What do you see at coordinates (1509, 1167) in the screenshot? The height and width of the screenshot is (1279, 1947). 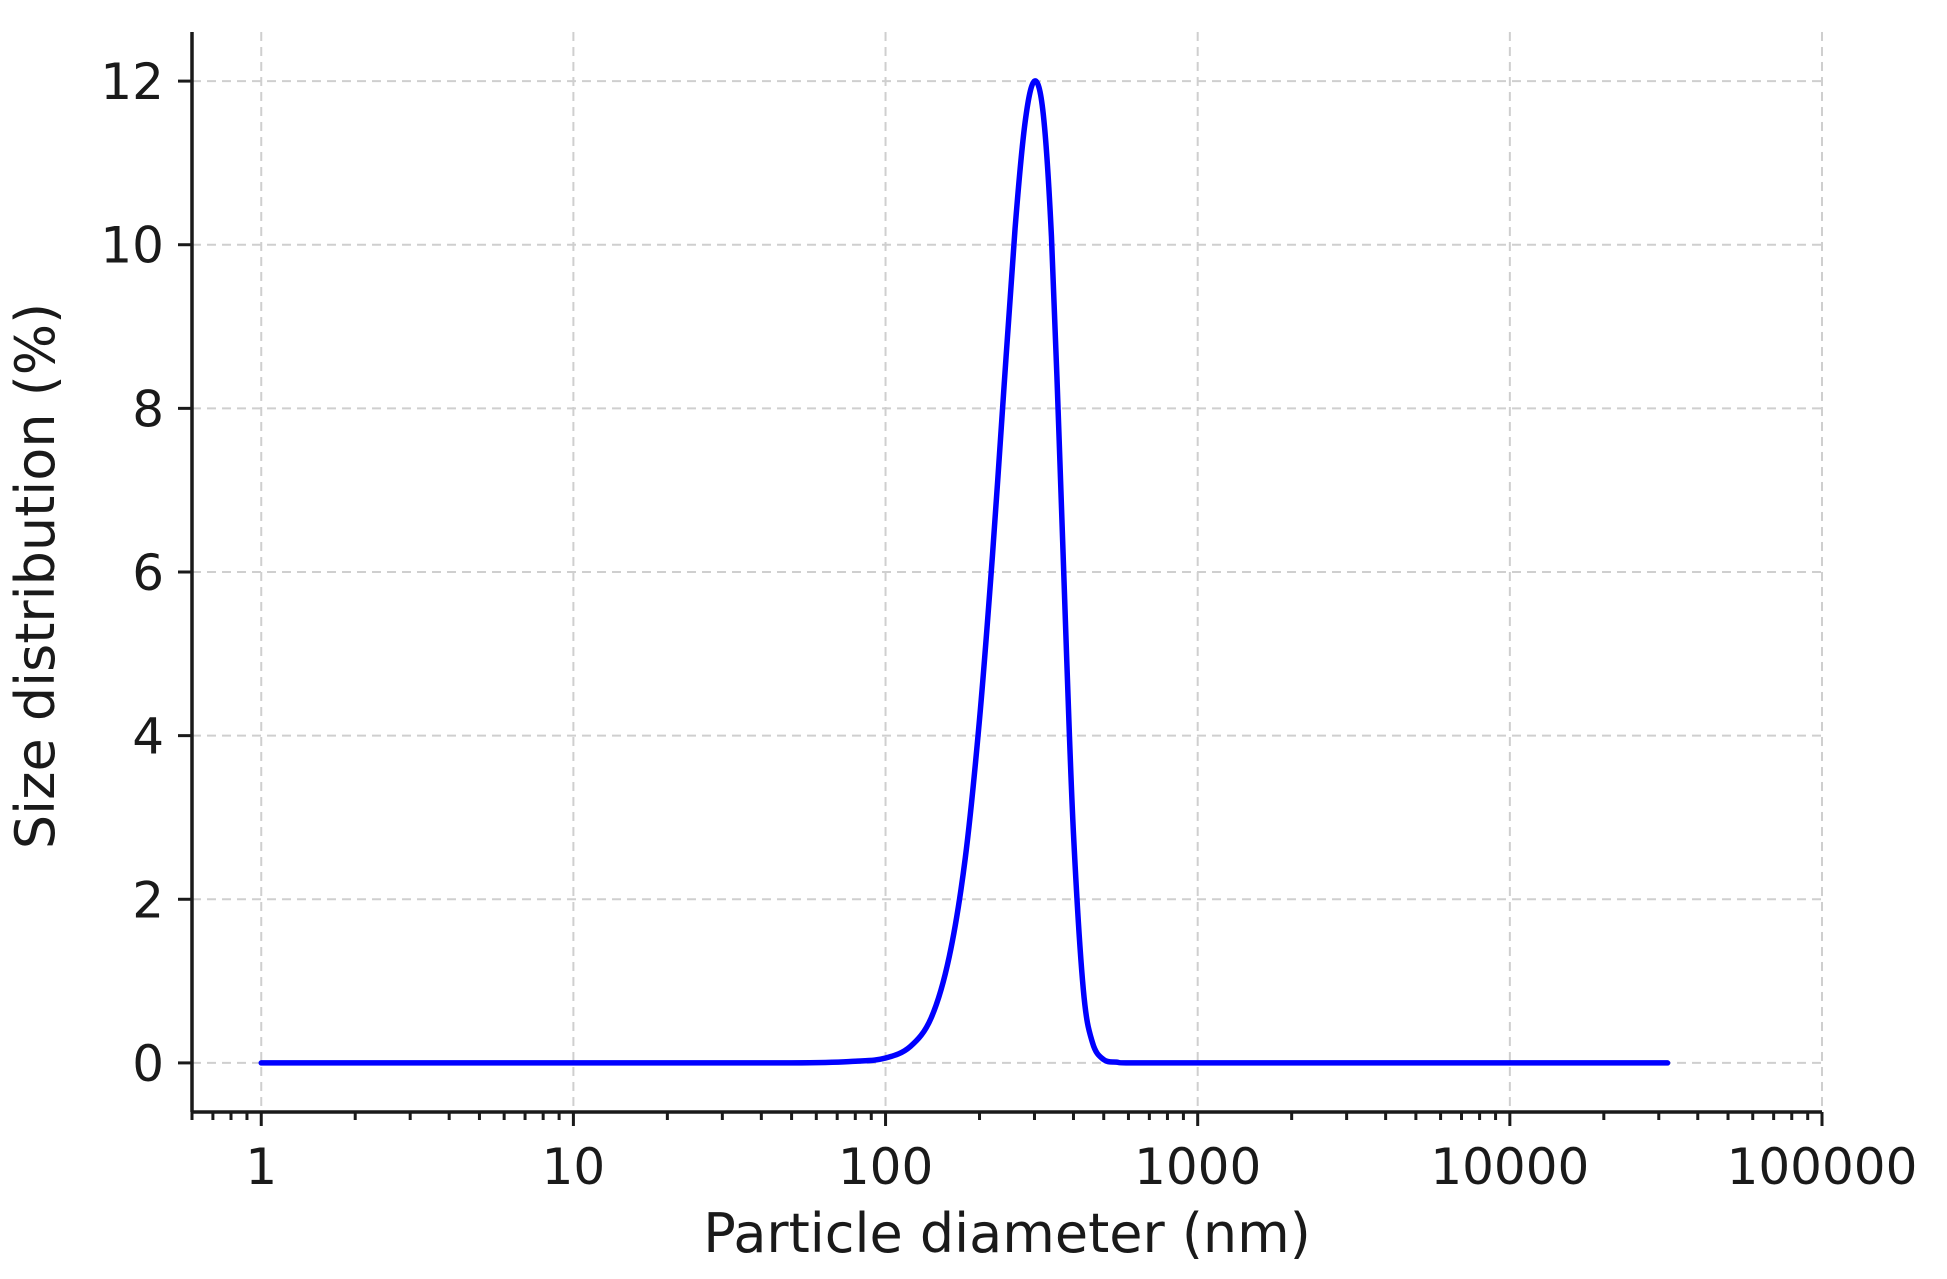 I see `x-tick-label: 10000` at bounding box center [1509, 1167].